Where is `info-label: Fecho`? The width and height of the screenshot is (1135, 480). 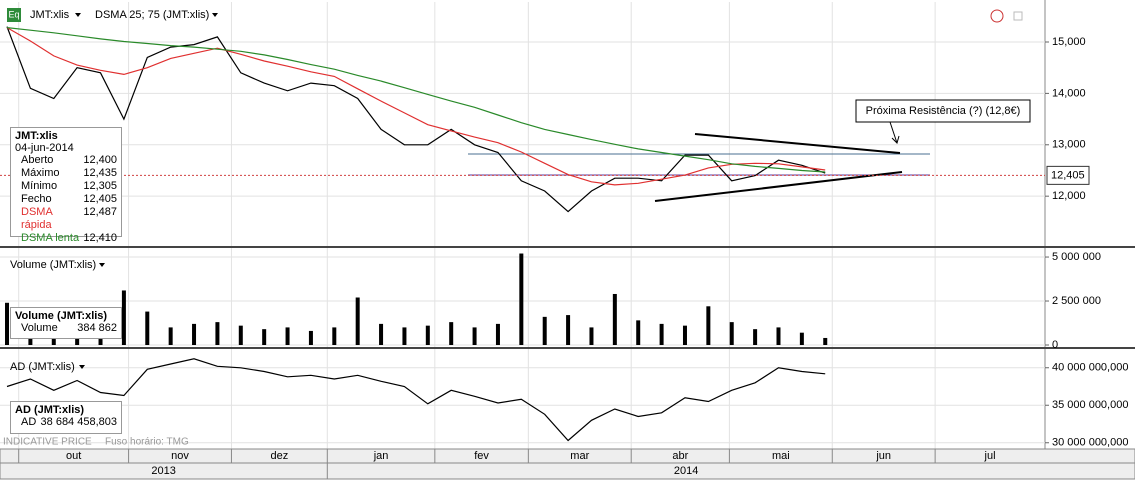 info-label: Fecho is located at coordinates (36, 199).